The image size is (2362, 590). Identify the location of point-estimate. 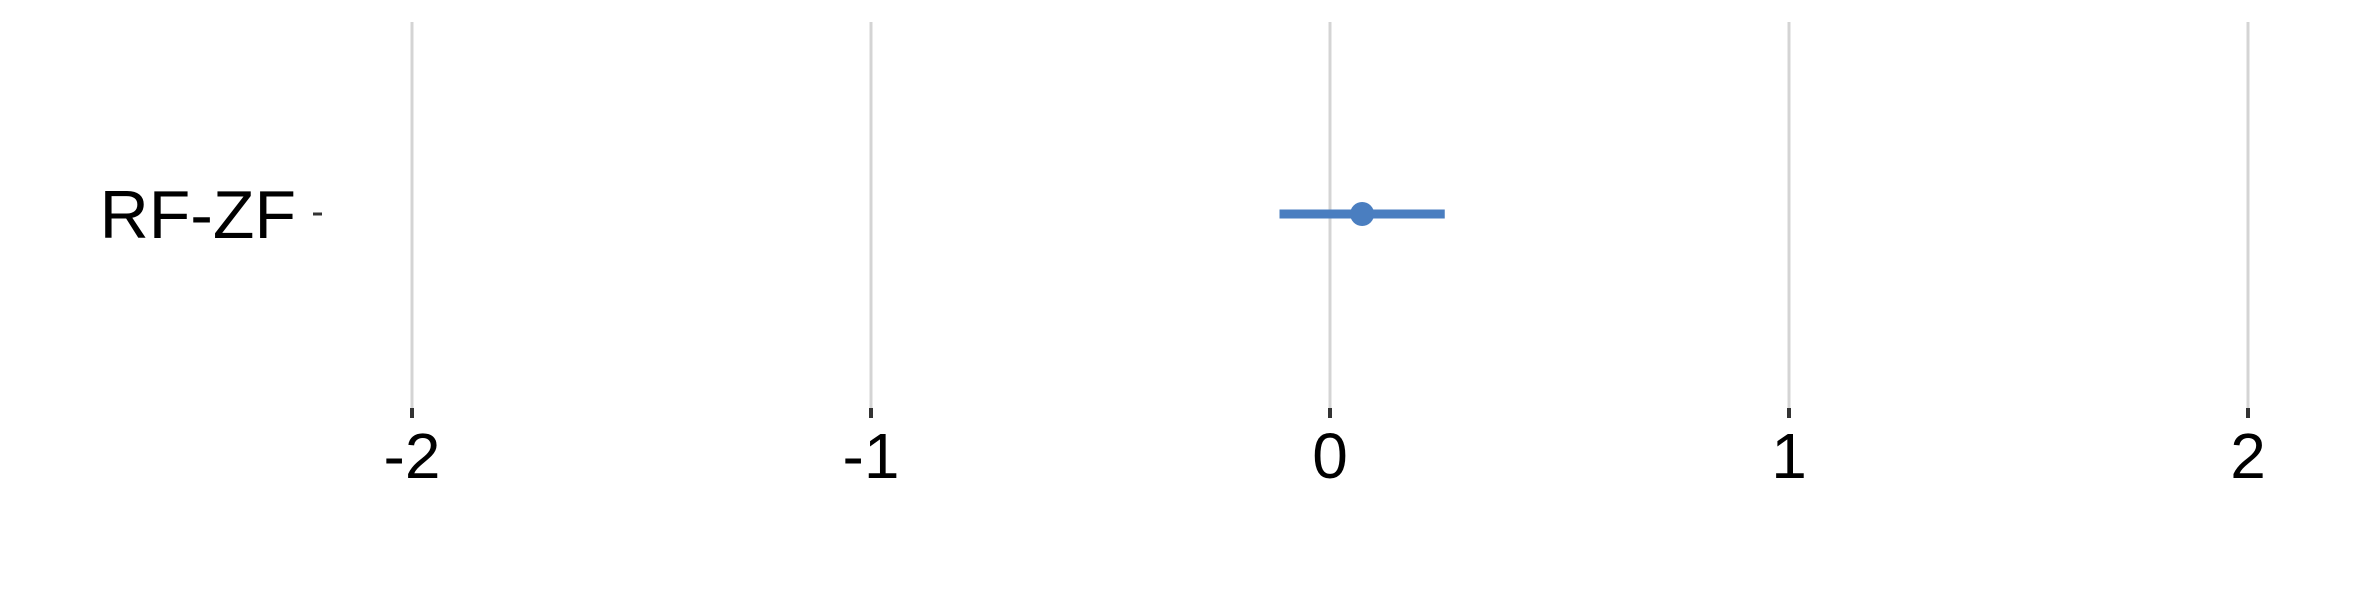
(1362, 214).